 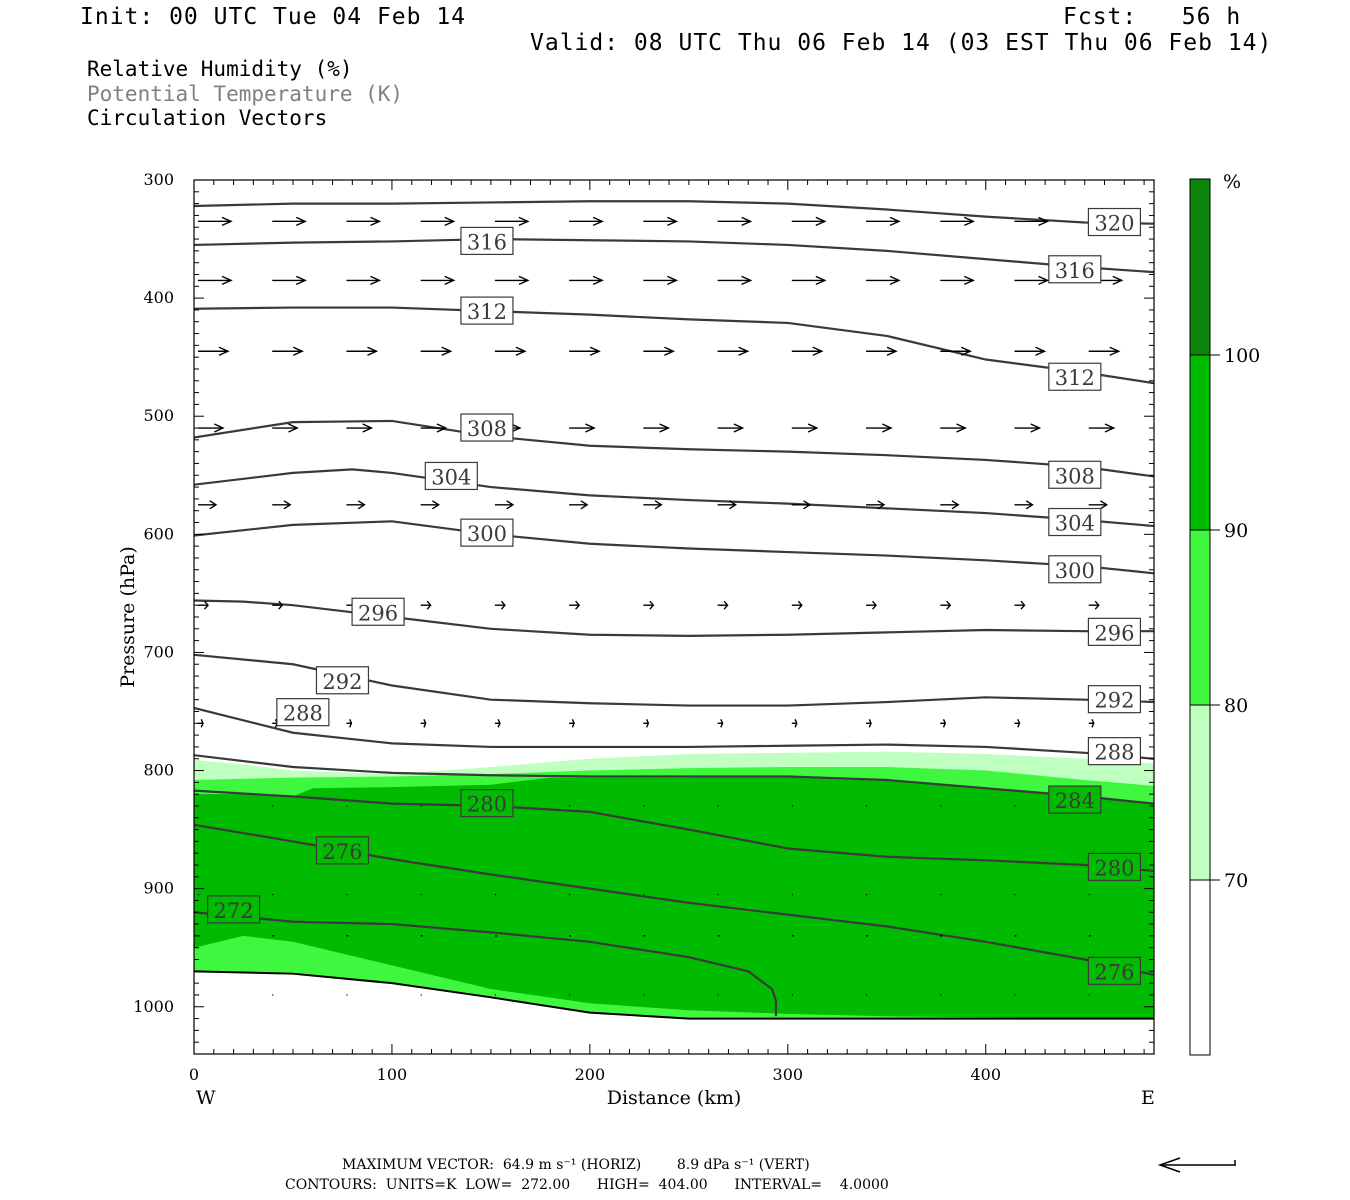 I want to click on y-tick-label: 900, so click(x=158, y=888).